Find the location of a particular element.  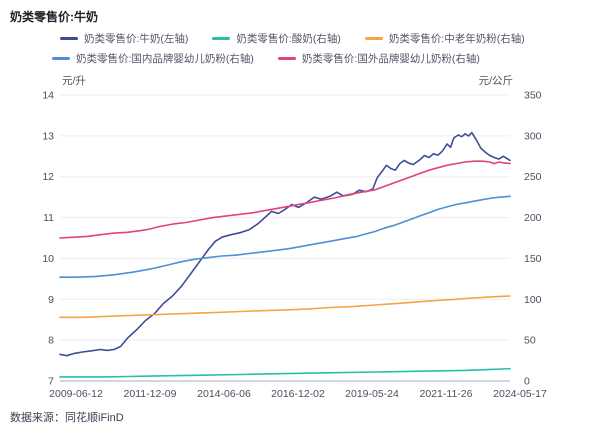

data-source-label: 数据来源：同花顺iFinD is located at coordinates (67, 418).